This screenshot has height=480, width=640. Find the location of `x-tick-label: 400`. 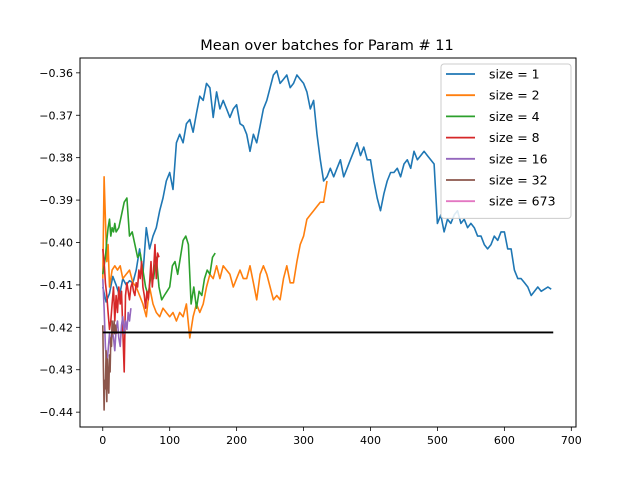

x-tick-label: 400 is located at coordinates (370, 440).